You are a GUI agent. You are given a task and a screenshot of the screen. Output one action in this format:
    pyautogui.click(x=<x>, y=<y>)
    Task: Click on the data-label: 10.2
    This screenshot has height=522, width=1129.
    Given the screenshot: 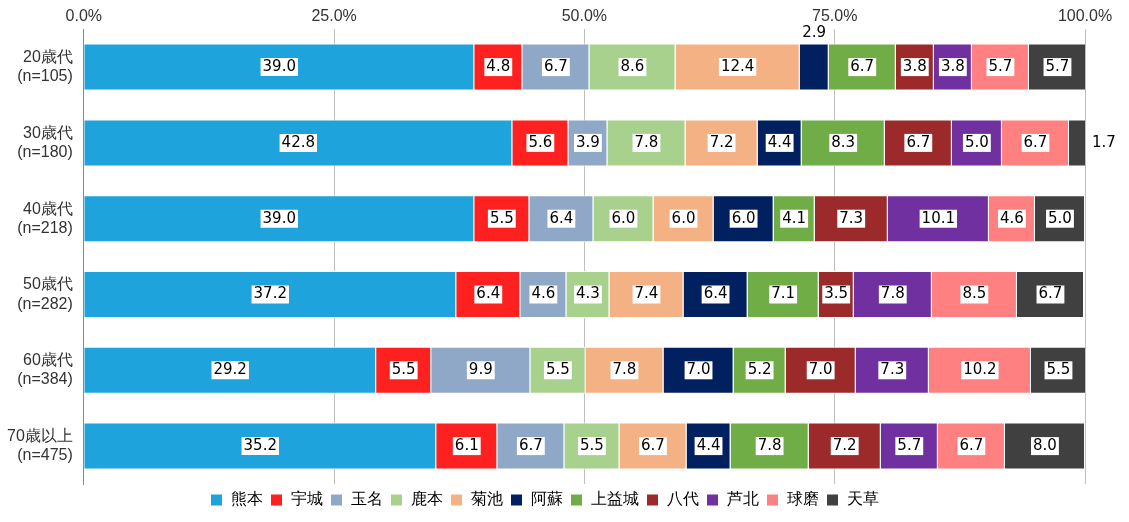 What is the action you would take?
    pyautogui.click(x=980, y=369)
    